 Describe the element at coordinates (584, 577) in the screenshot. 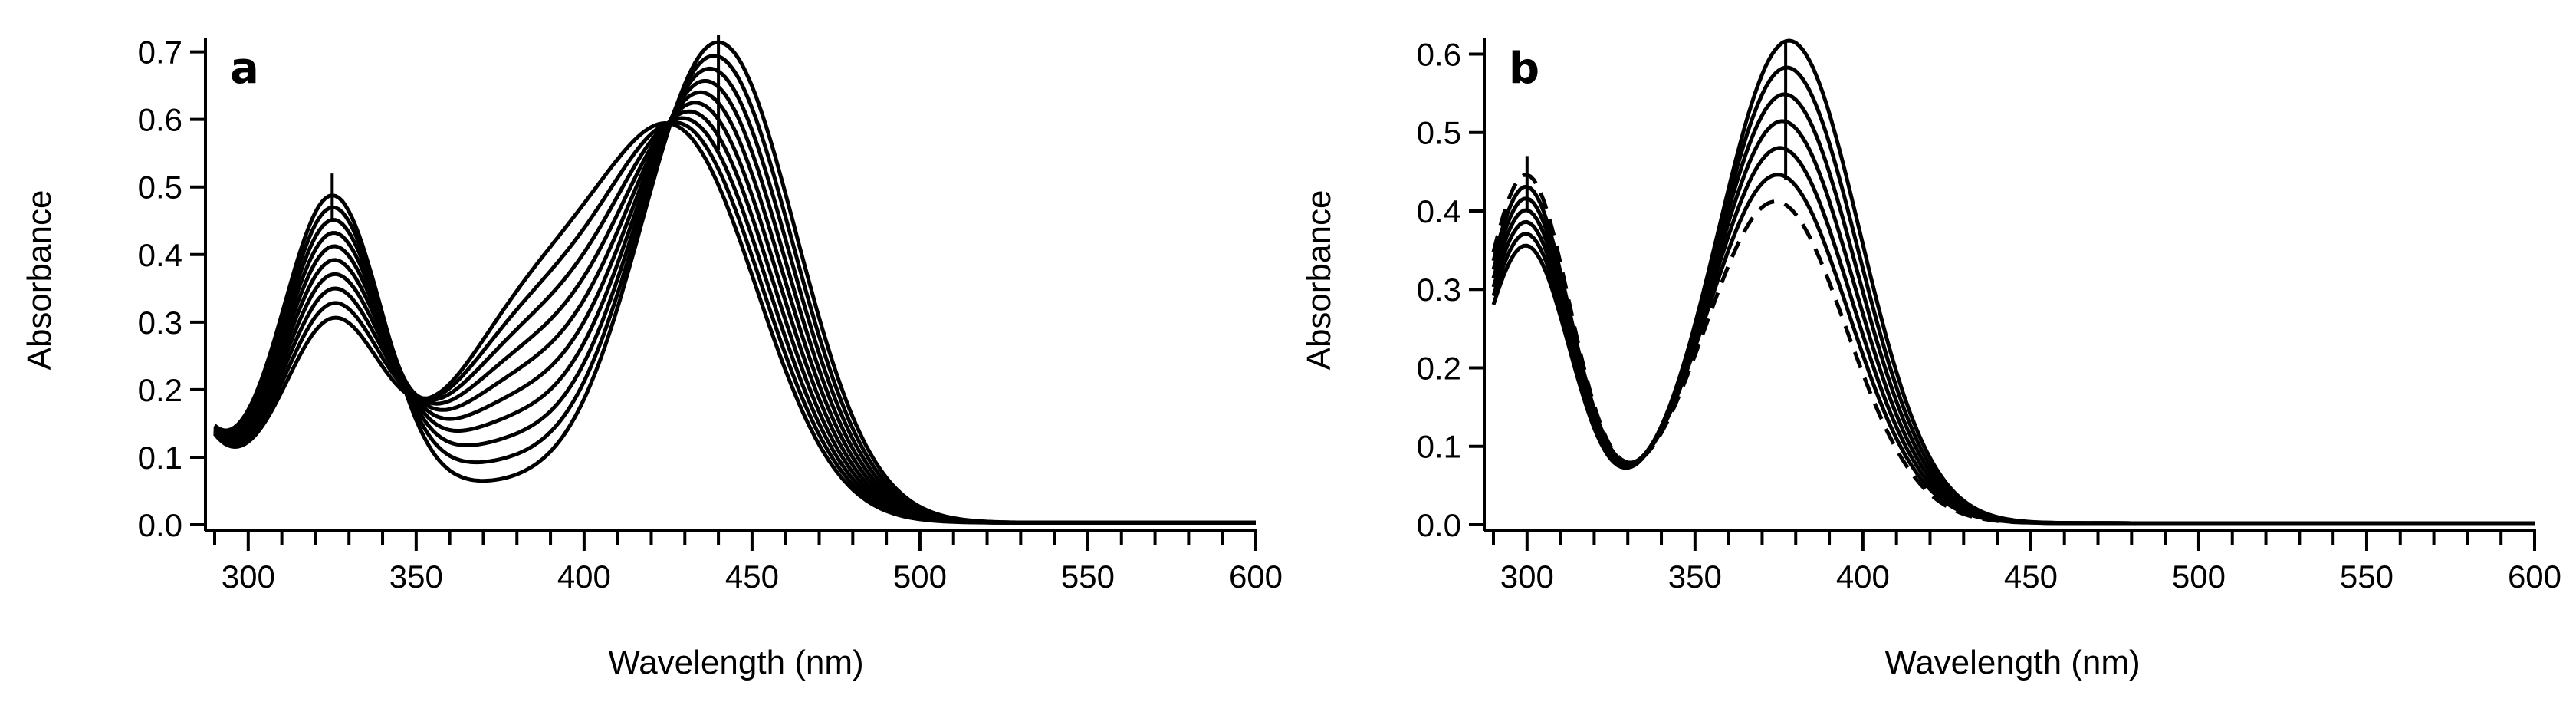

I see `panel-a-x-tick-label: 400` at that location.